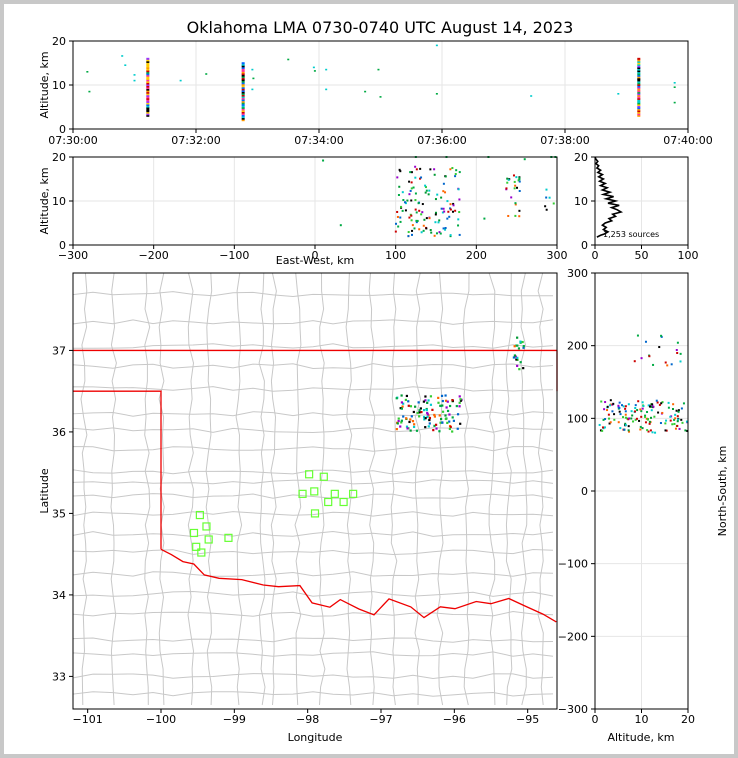 The width and height of the screenshot is (738, 758). What do you see at coordinates (581, 157) in the screenshot?
I see `altitude-tick-label: 20` at bounding box center [581, 157].